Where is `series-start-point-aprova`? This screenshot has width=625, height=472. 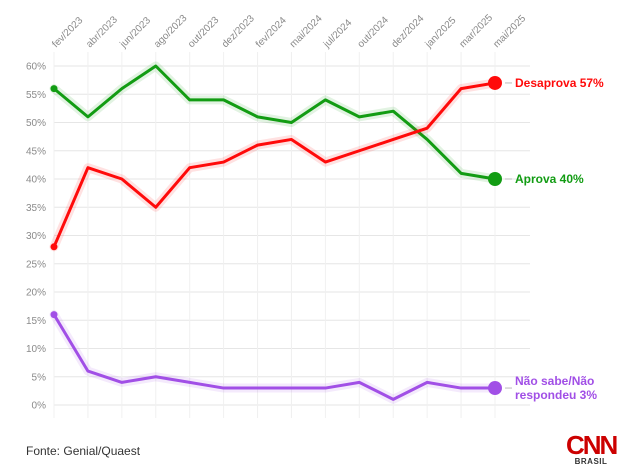 series-start-point-aprova is located at coordinates (54, 89).